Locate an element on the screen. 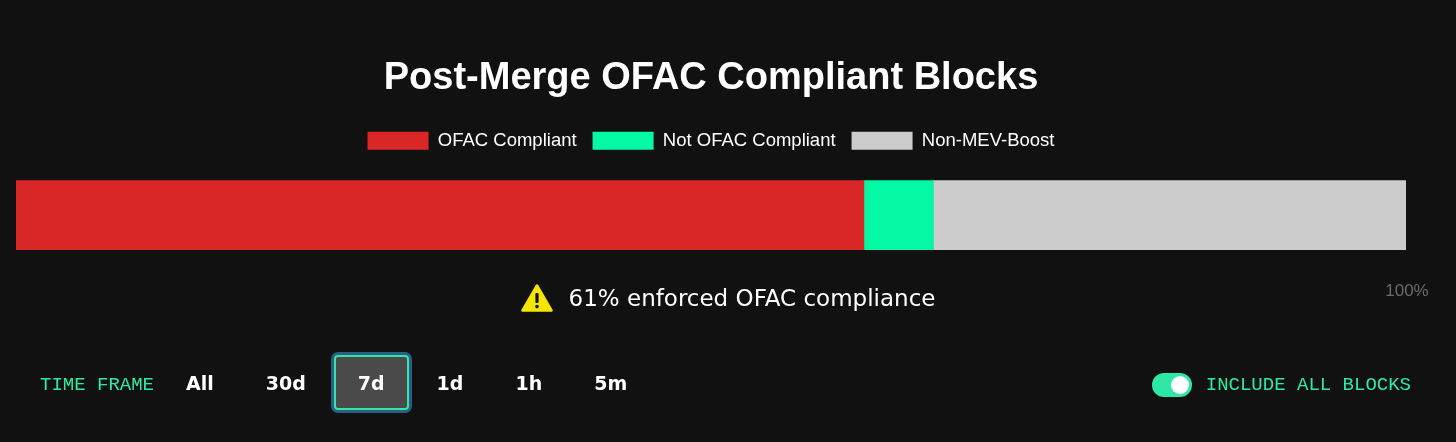 Image resolution: width=1456 pixels, height=442 pixels. text: All is located at coordinates (200, 382).